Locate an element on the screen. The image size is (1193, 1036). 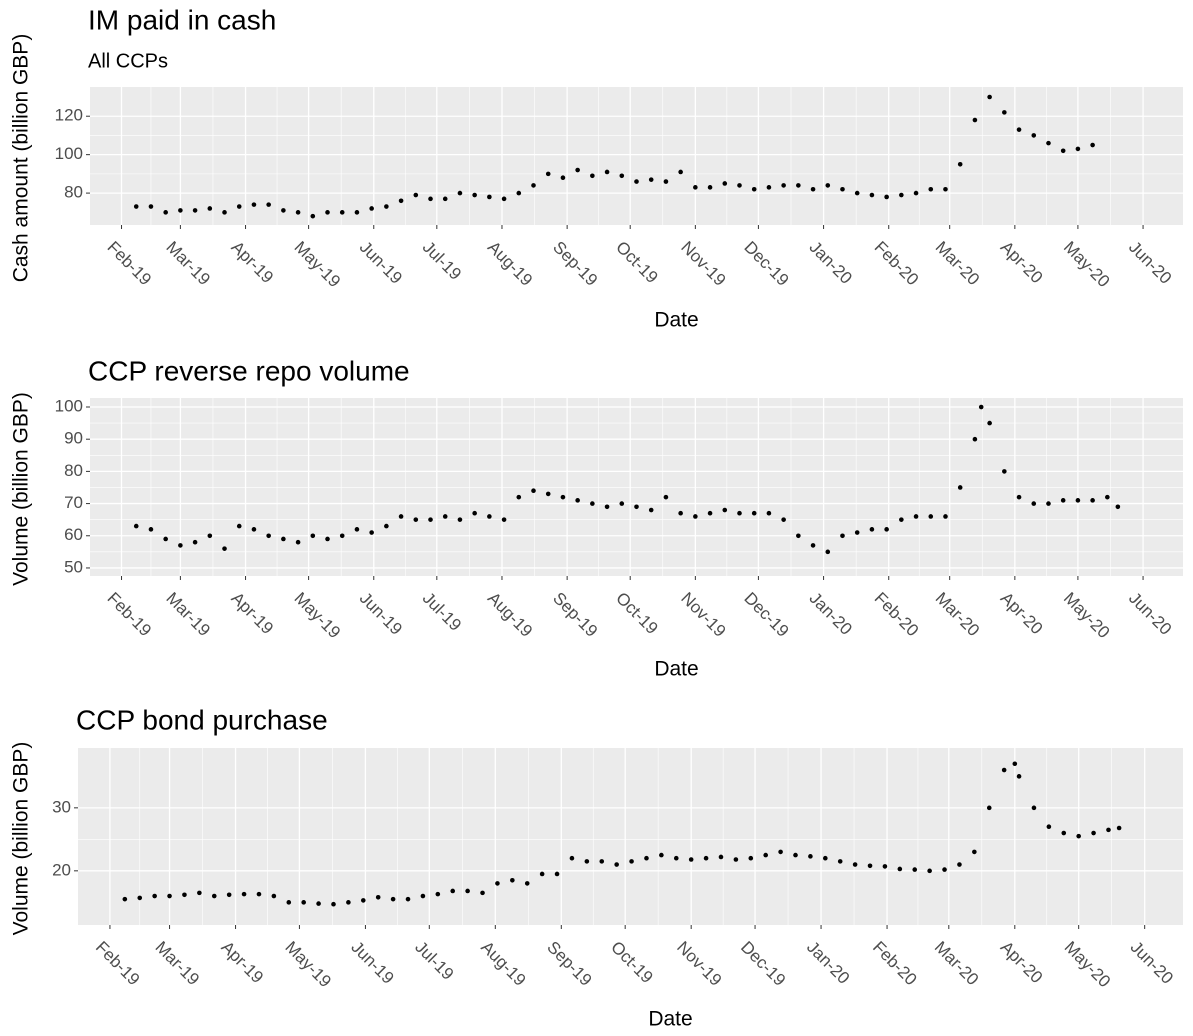
x-tick-label: May-20 is located at coordinates (1088, 965).